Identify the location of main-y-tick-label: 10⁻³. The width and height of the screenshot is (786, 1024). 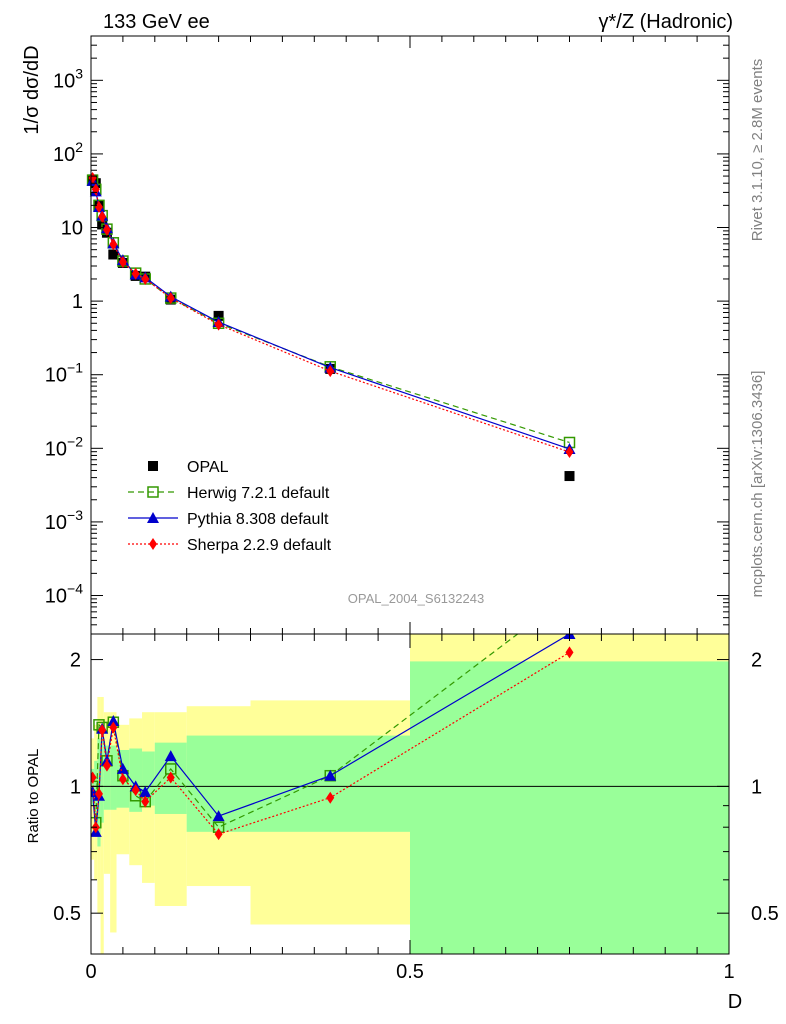
(64, 520).